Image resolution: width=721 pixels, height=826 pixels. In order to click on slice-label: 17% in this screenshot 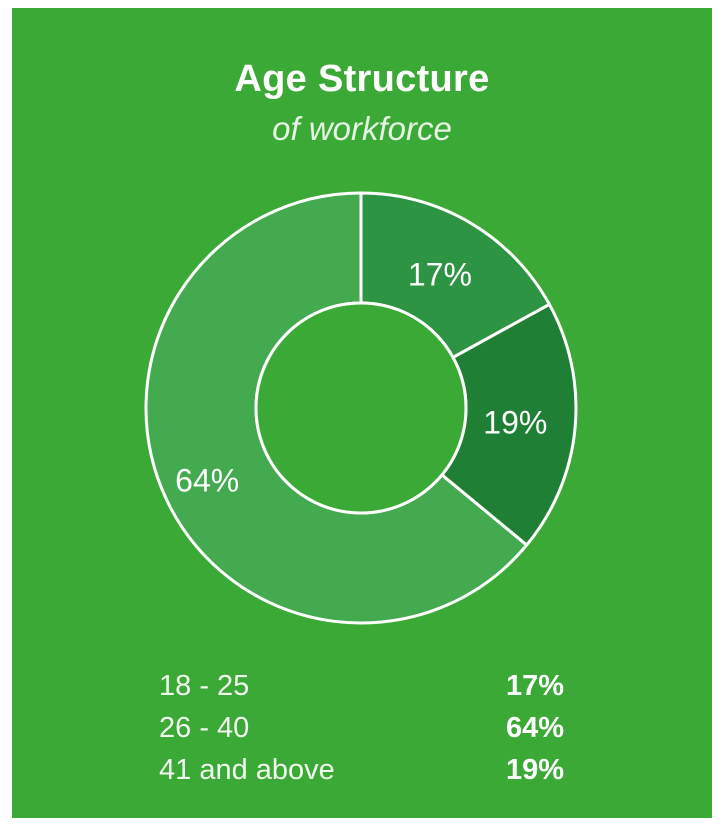, I will do `click(440, 275)`.